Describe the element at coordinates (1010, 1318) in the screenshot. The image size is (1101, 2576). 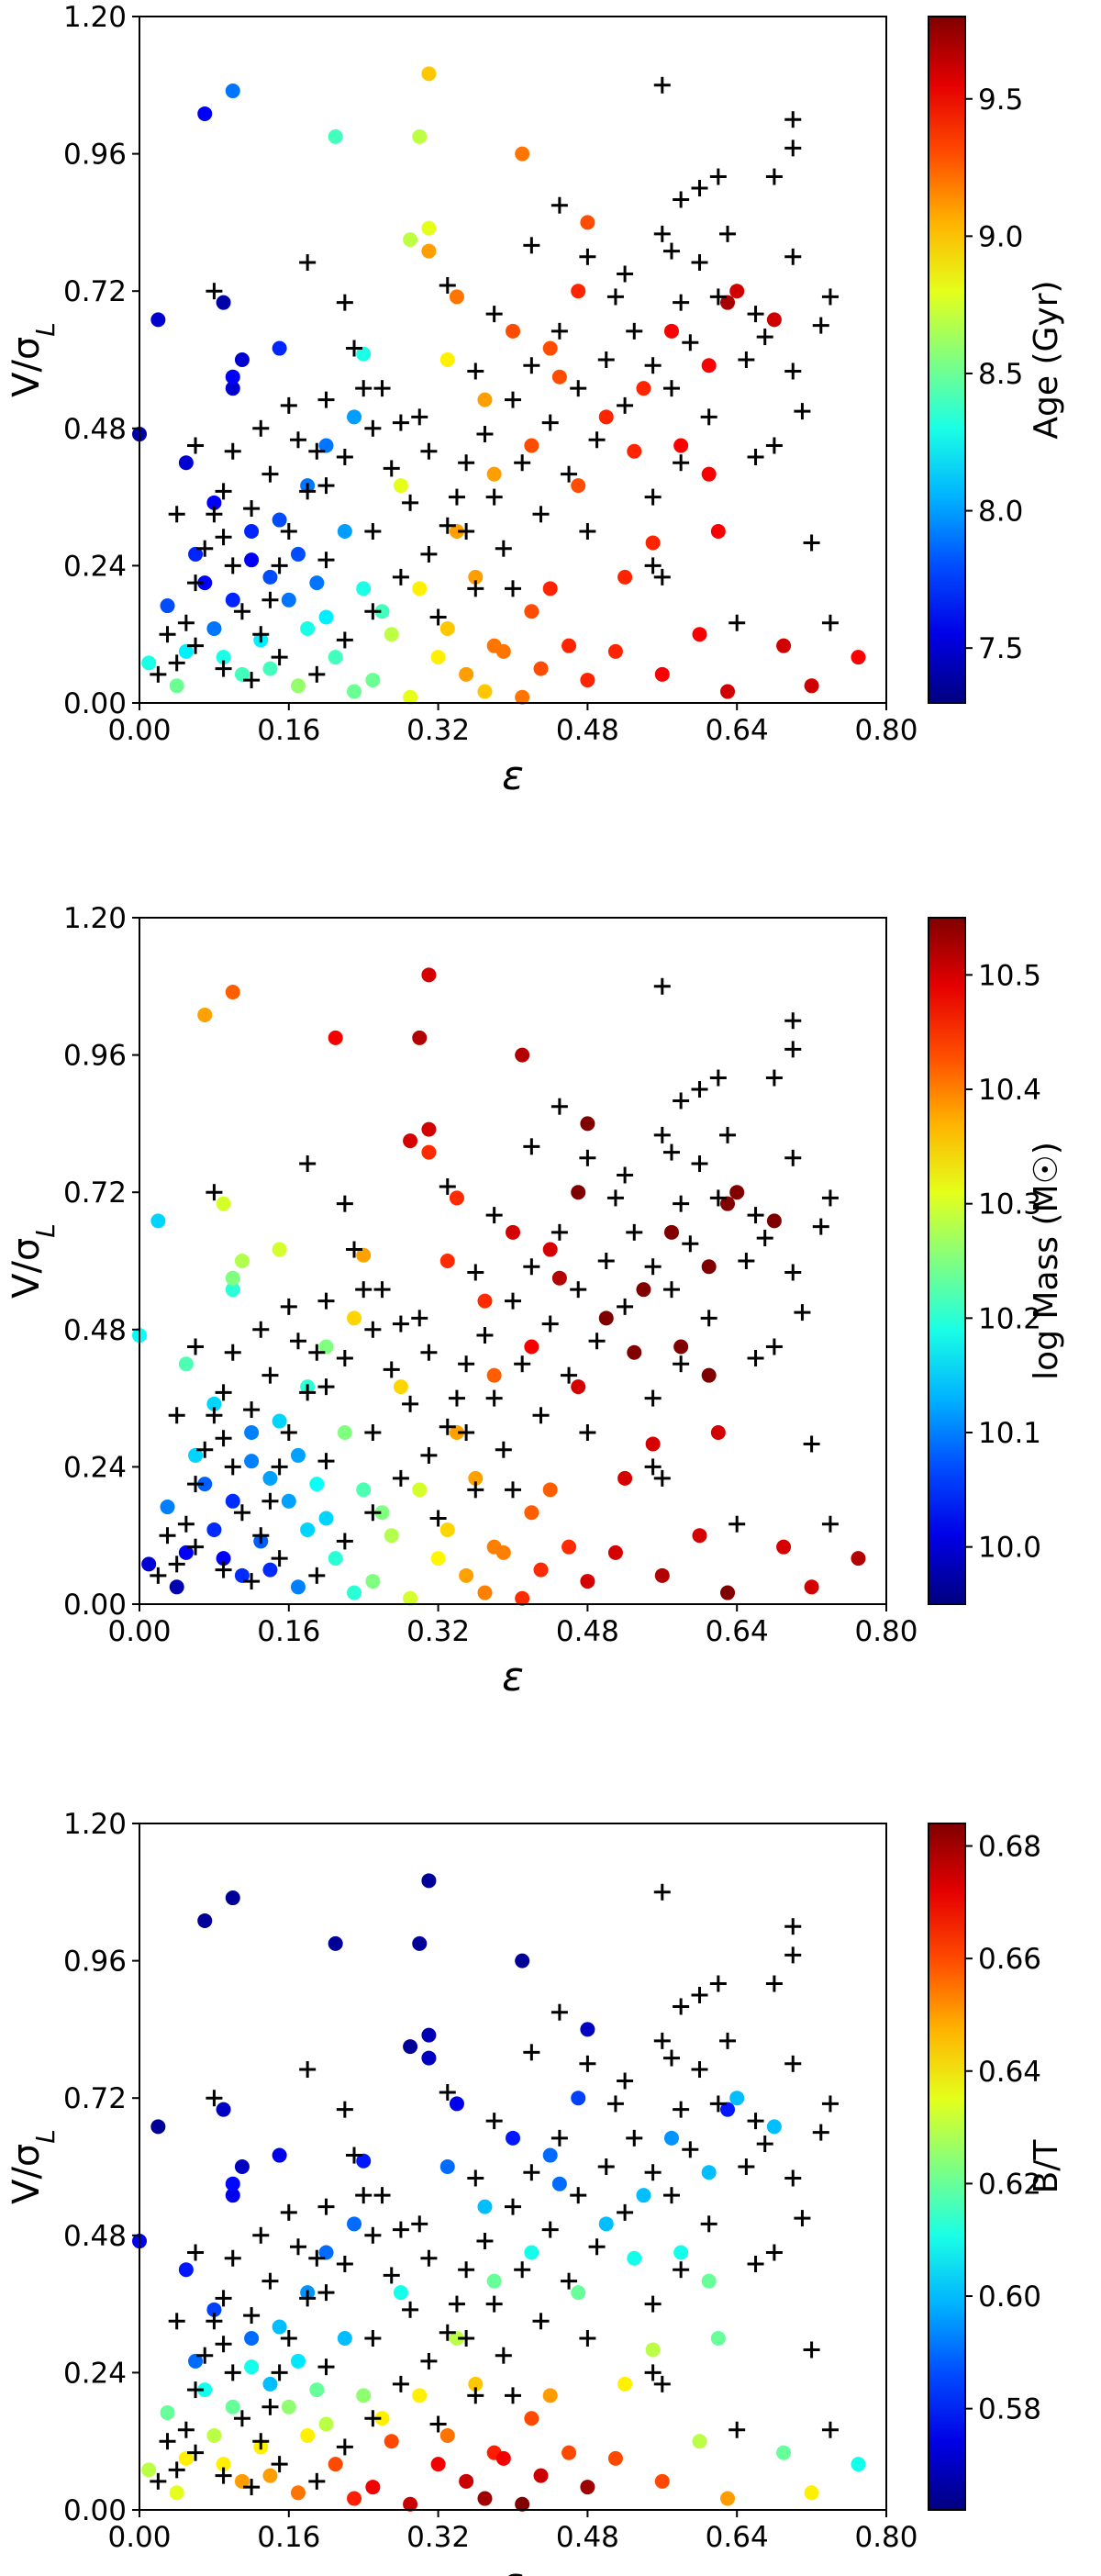
I see `colorbar-tick-label: 10.2` at that location.